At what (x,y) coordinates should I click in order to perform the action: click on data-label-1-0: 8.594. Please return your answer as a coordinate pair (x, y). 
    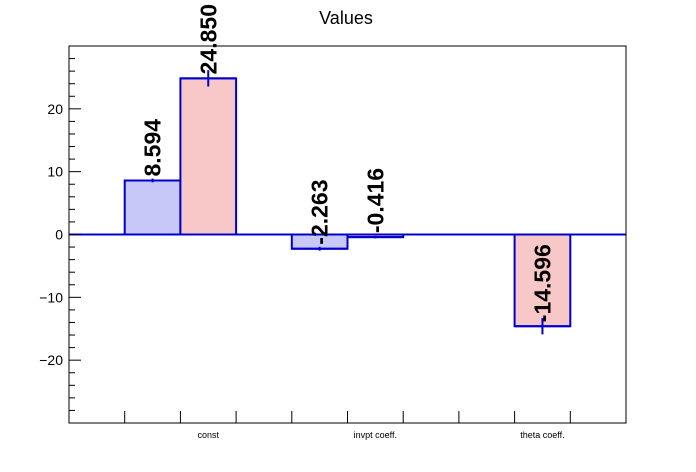
    Looking at the image, I should click on (153, 148).